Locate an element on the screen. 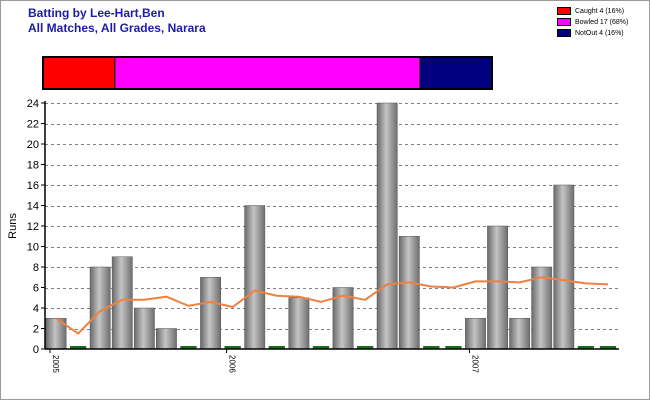 Image resolution: width=650 pixels, height=400 pixels. dismissal-split-bar is located at coordinates (267, 73).